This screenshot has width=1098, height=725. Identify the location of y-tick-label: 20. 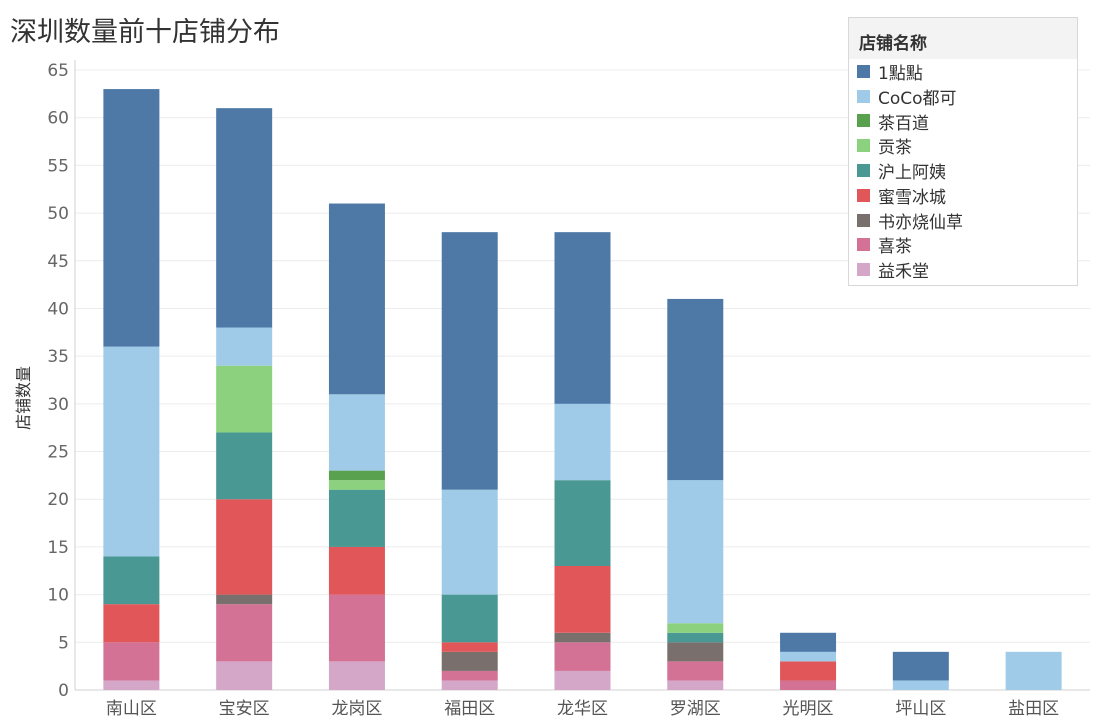
(58, 500).